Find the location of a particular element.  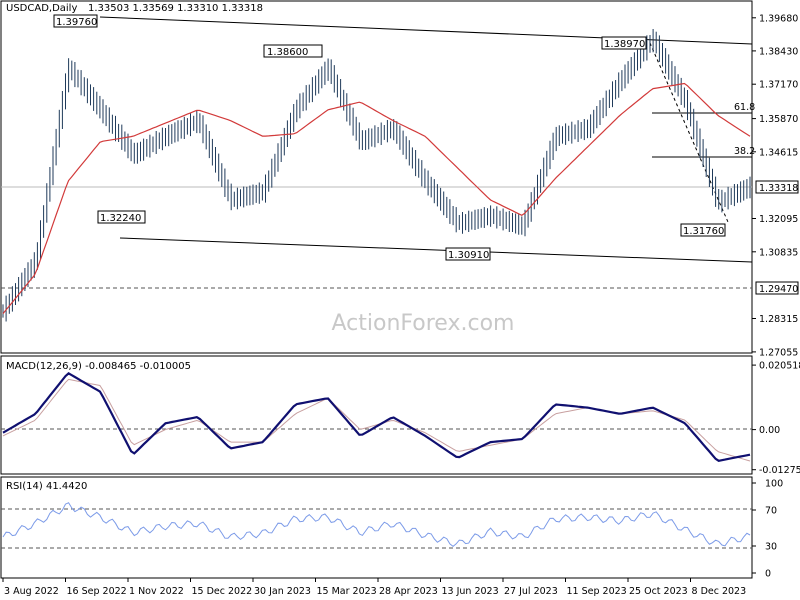

callout-138970: 1.38970 is located at coordinates (624, 43).